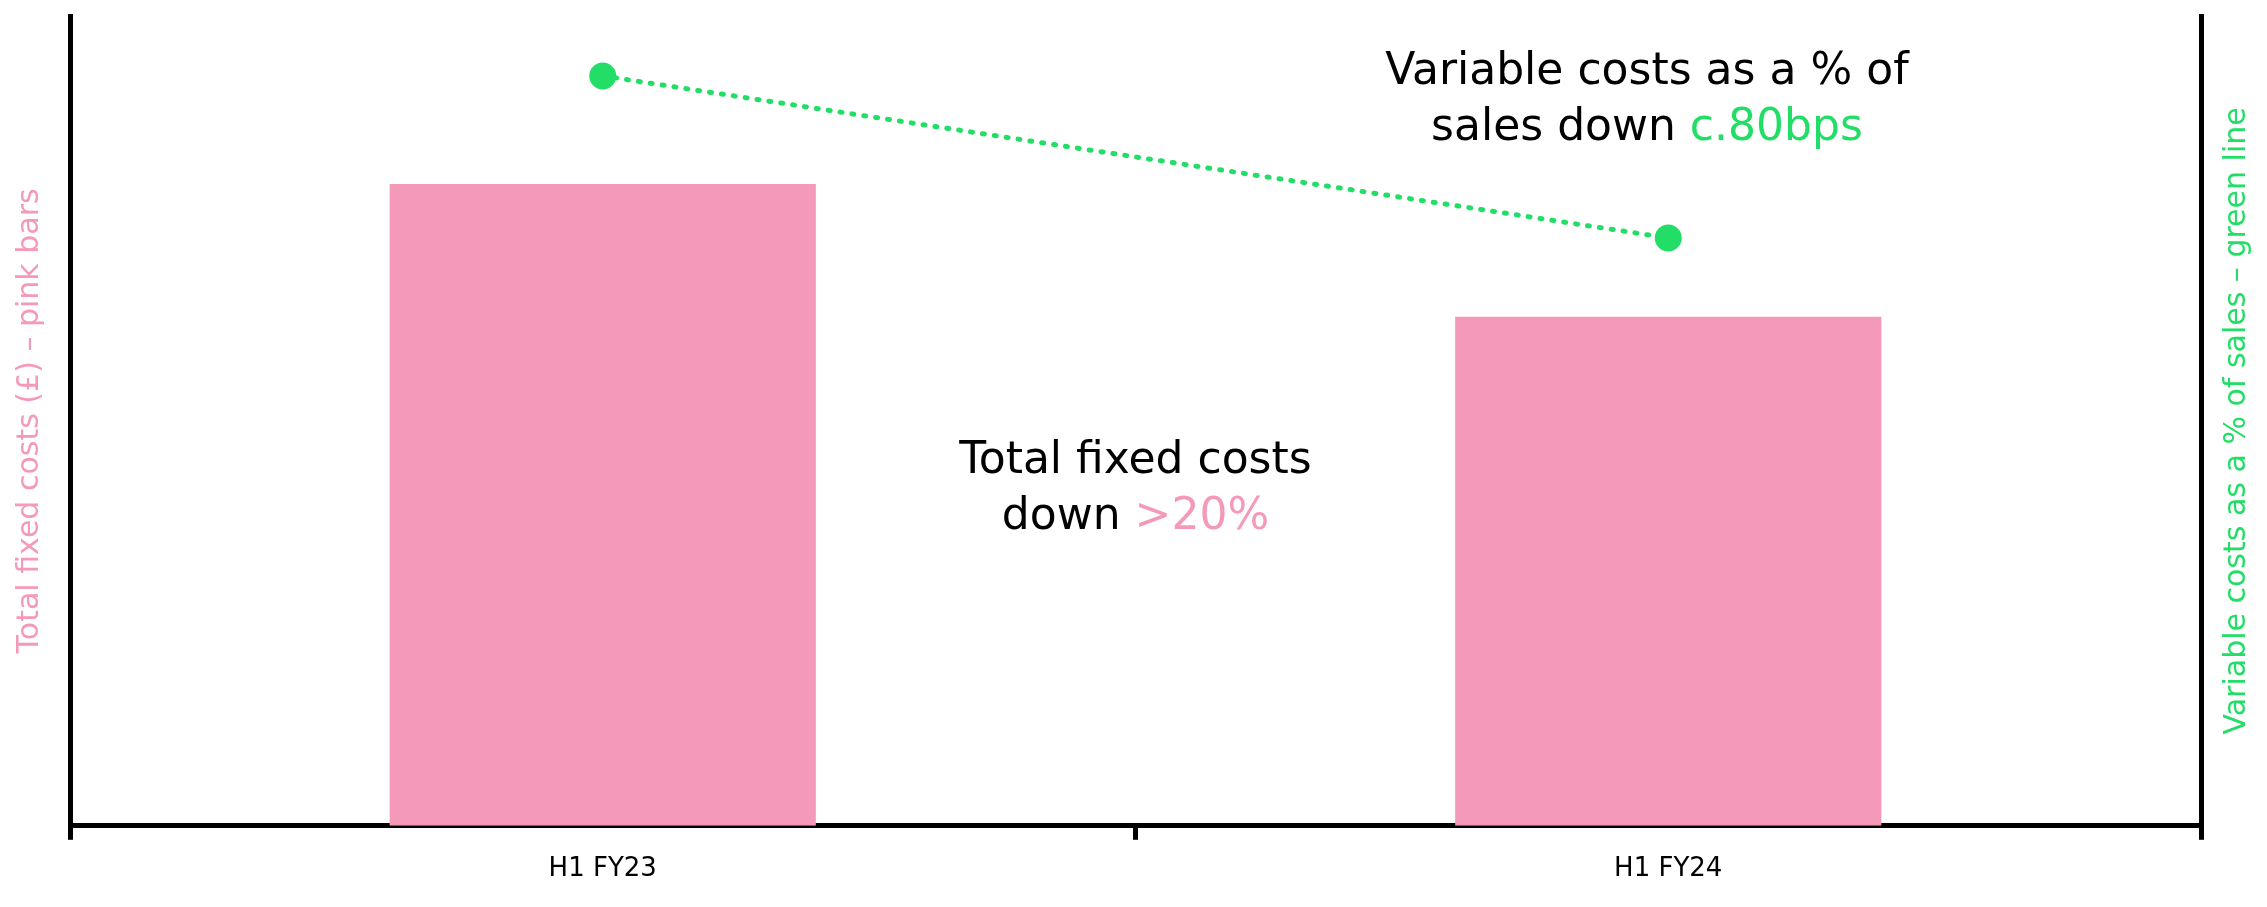  Describe the element at coordinates (1648, 97) in the screenshot. I see `annotation: Variable costs as a % of sales down c.80bps` at that location.